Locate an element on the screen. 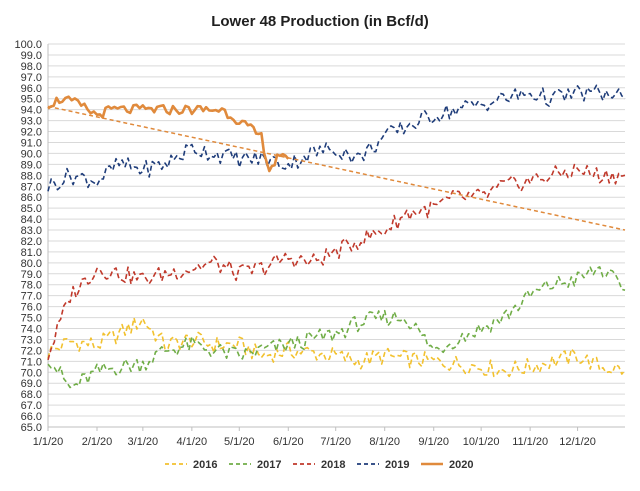  y-tick-label: 90.0 is located at coordinates (31, 154).